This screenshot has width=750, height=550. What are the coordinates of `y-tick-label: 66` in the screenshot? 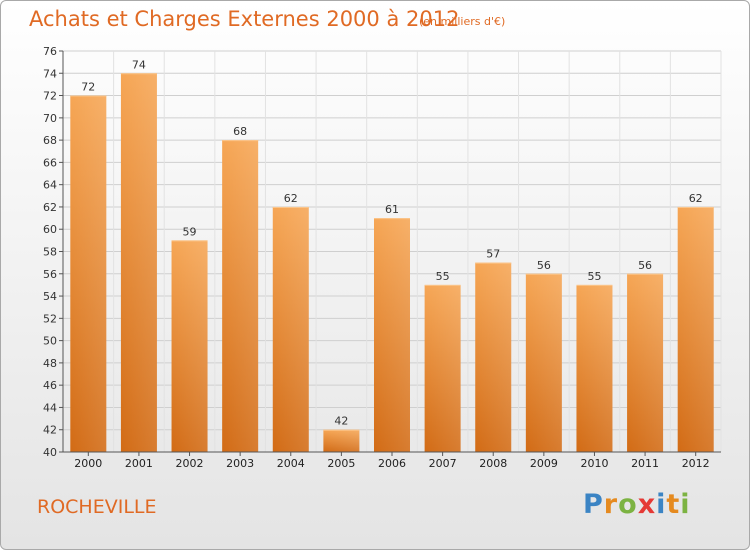 It's located at (50, 162).